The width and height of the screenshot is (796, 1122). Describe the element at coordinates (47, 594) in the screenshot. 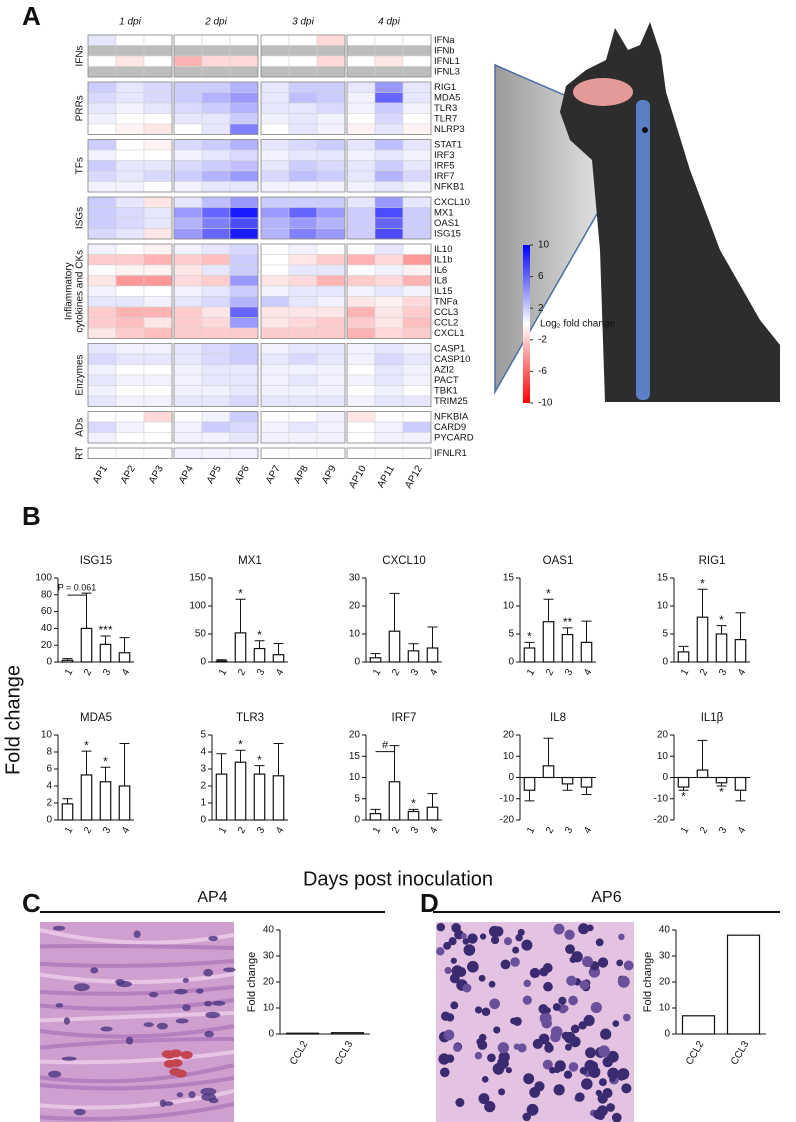

I see `y-tick-label: 80` at that location.